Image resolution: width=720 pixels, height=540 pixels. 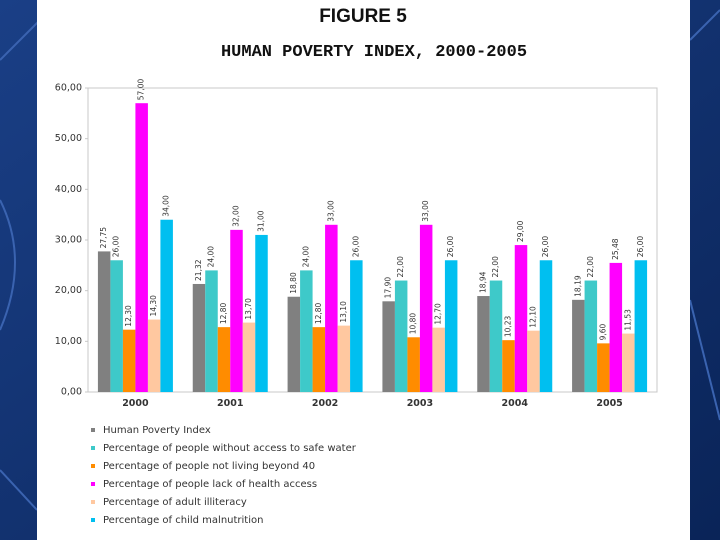 What do you see at coordinates (343, 312) in the screenshot?
I see `value-label: 13,10` at bounding box center [343, 312].